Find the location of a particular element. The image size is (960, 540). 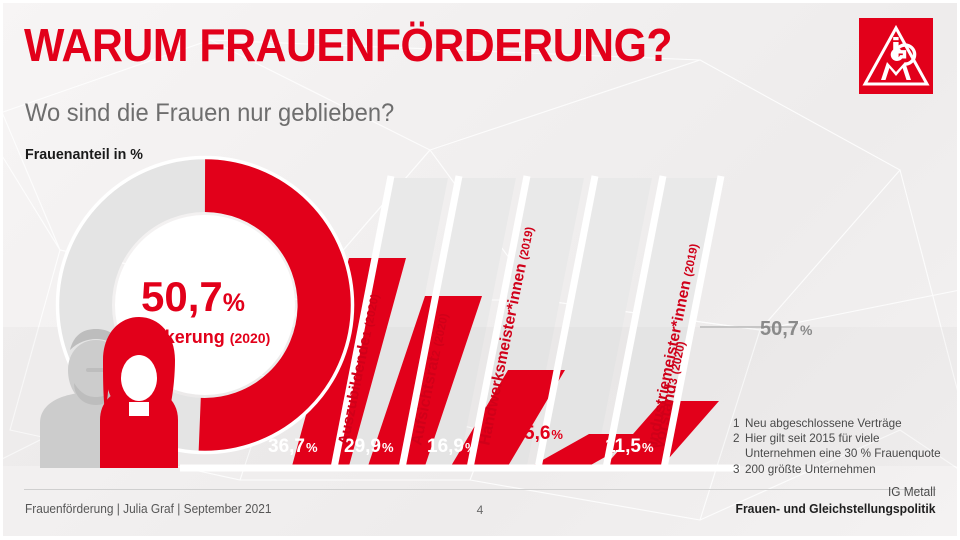

footnote-item-3: 3 200 größte Unternehmen is located at coordinates (845, 469).